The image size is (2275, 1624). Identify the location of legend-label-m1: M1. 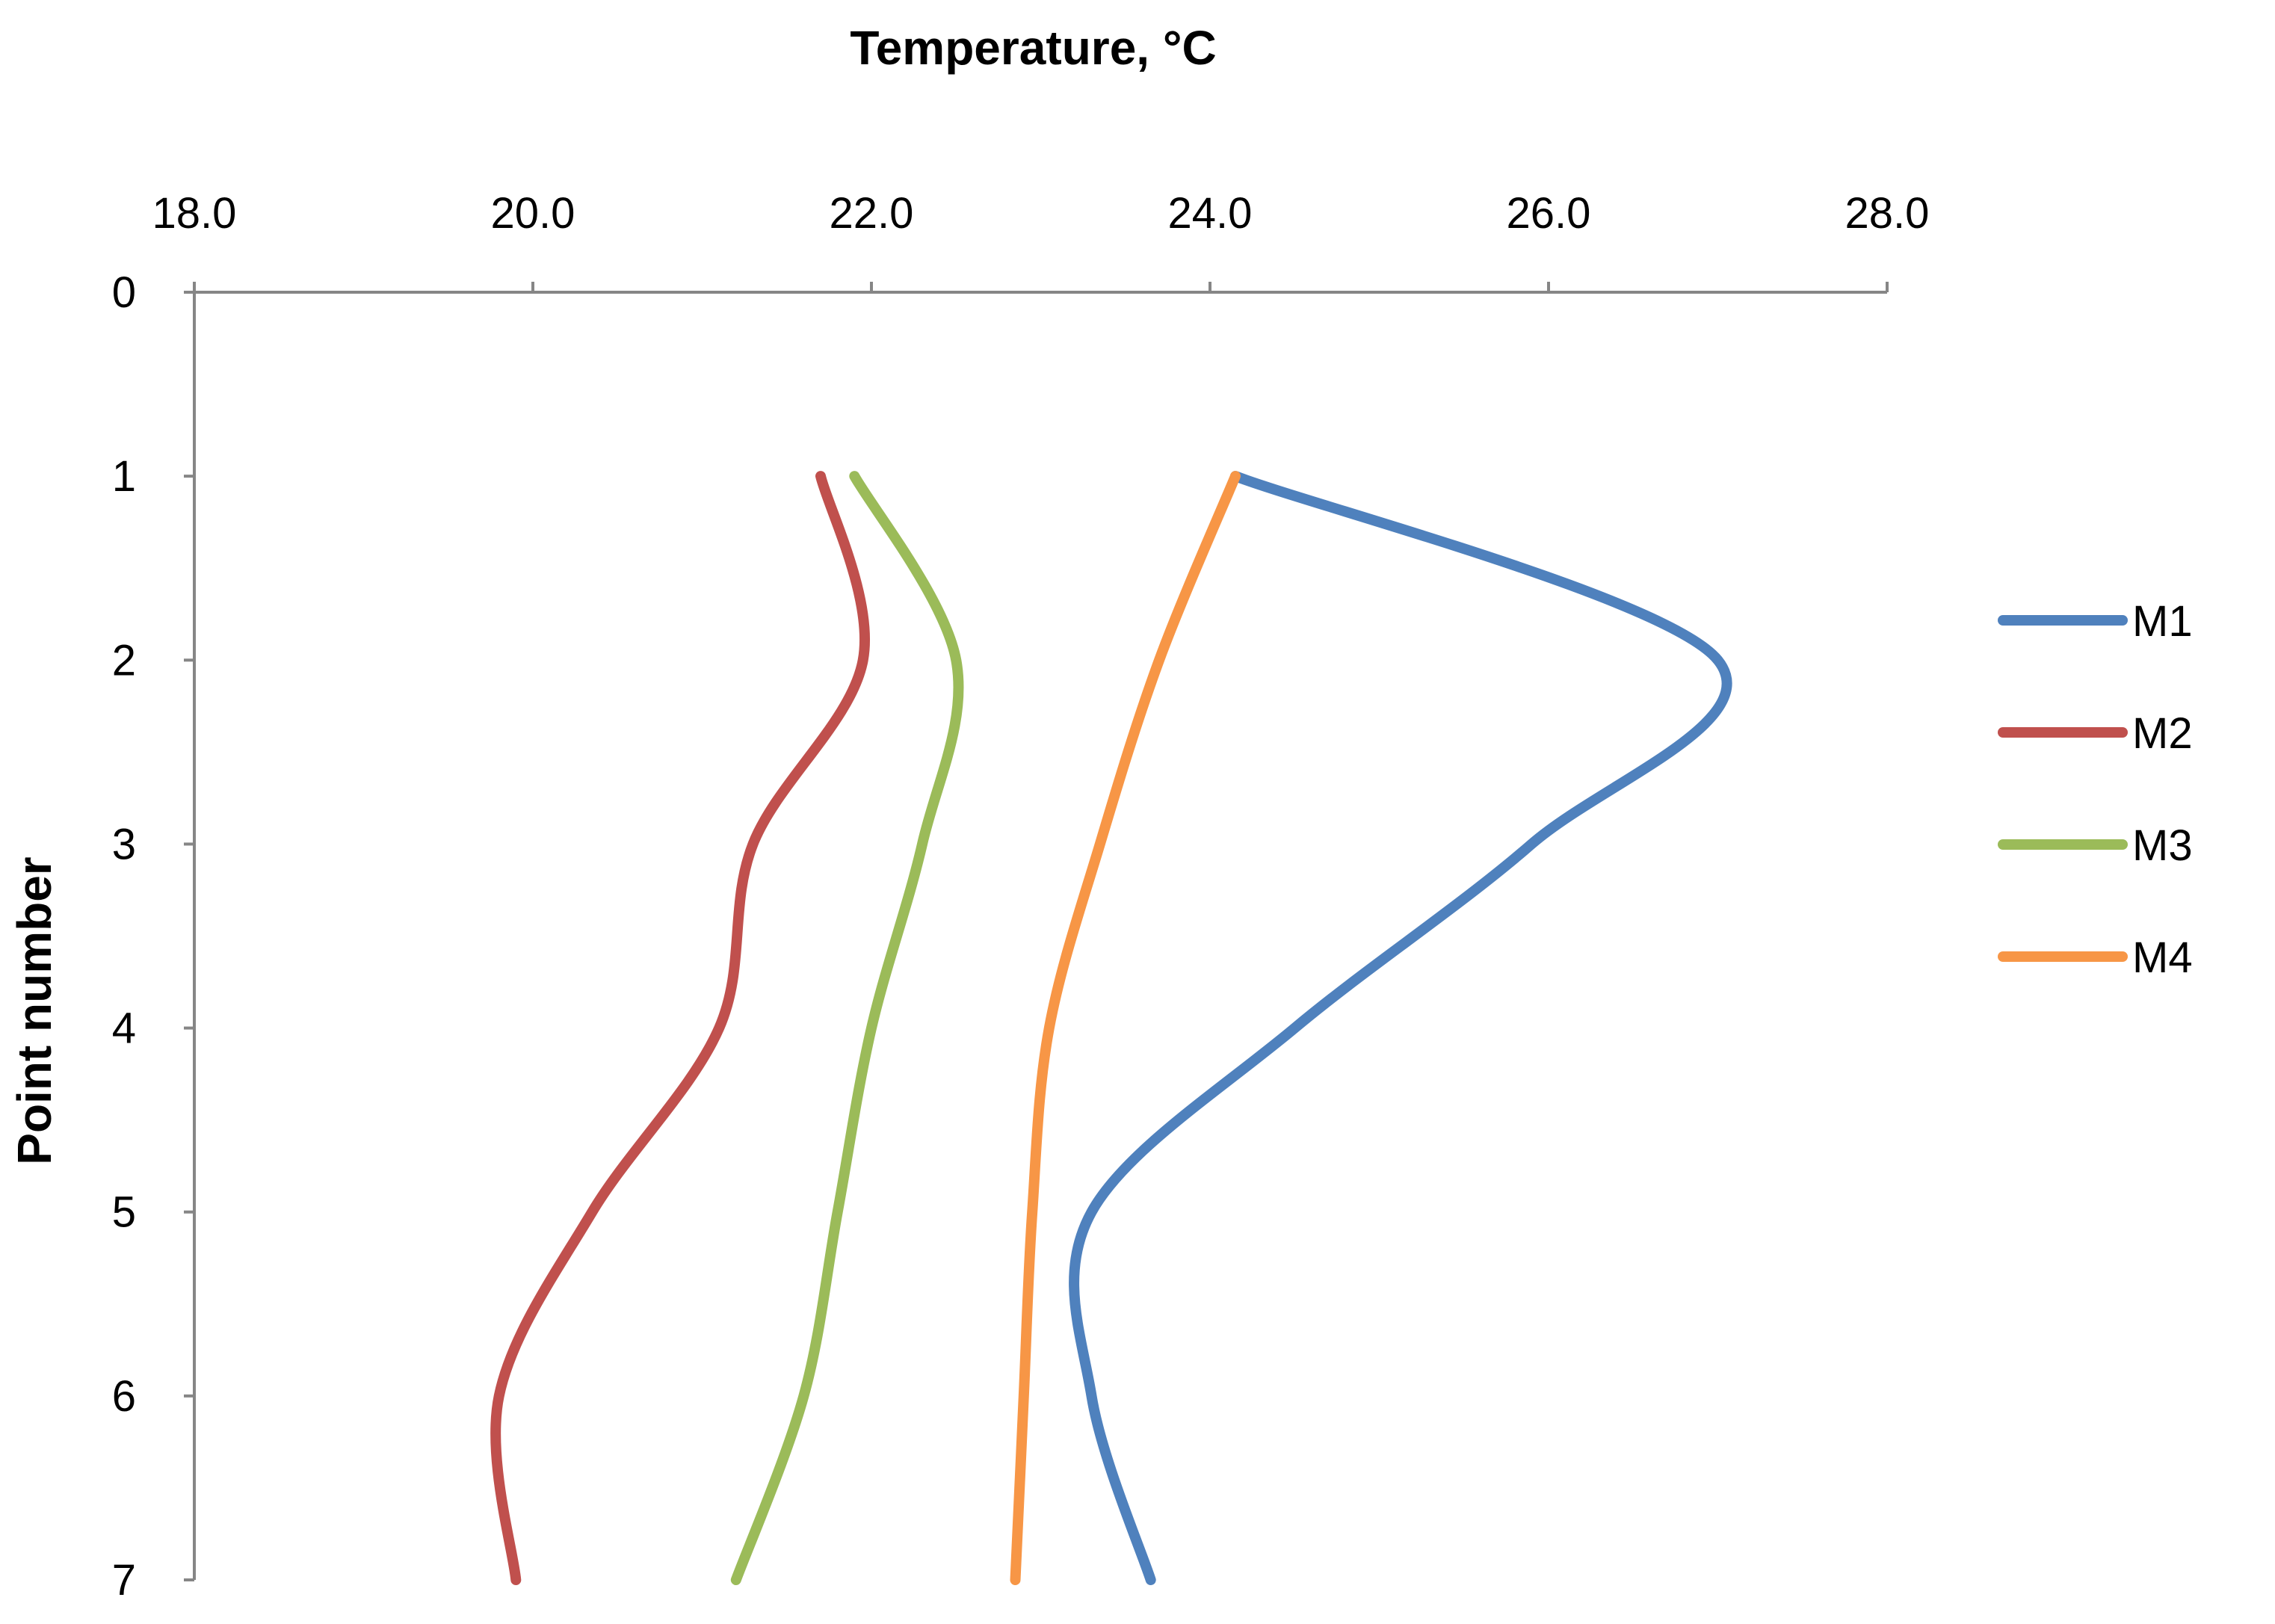
(2162, 621).